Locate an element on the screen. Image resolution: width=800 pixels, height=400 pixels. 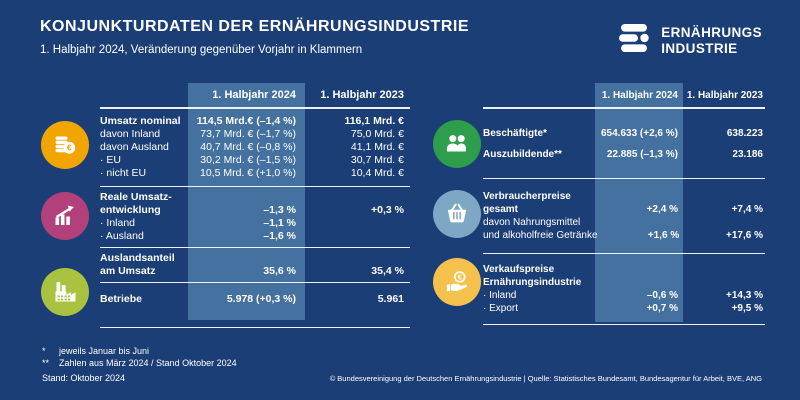
table-row: Auszubildende** 22.885 (–1,3 %) 23.186 is located at coordinates (624, 154).